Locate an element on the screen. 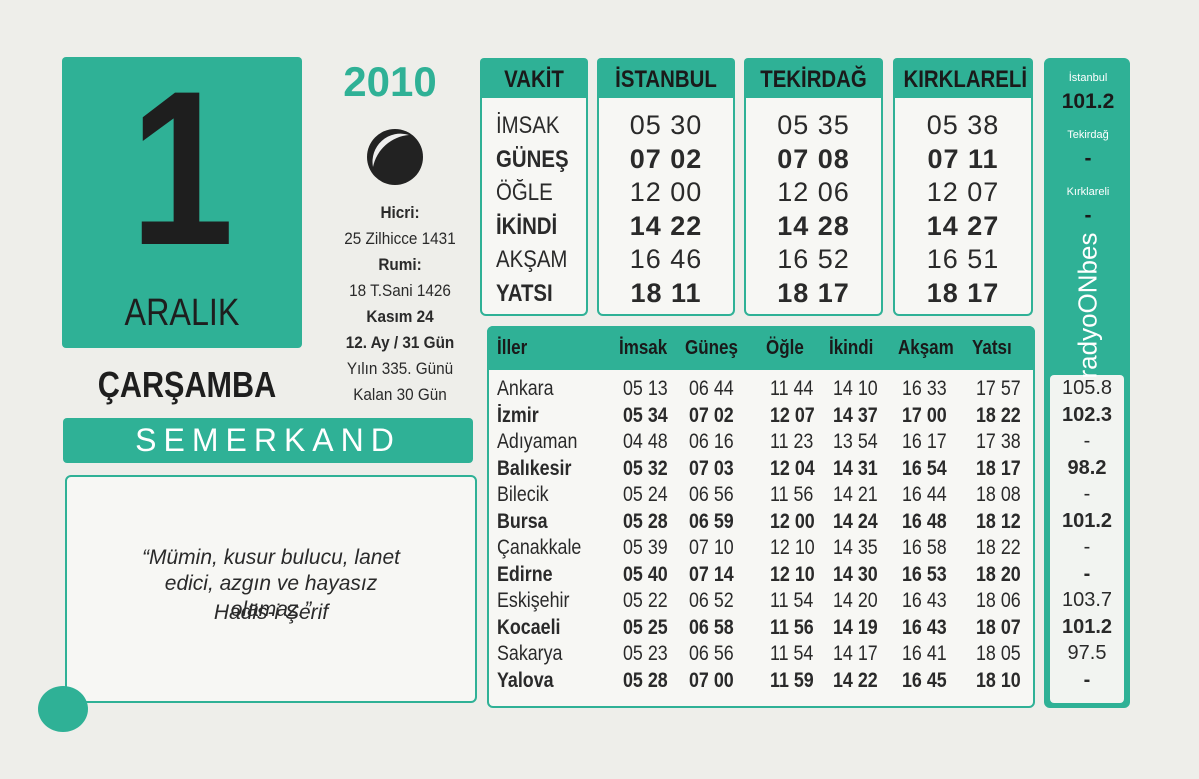 The image size is (1199, 779). day-panel is located at coordinates (182, 202).